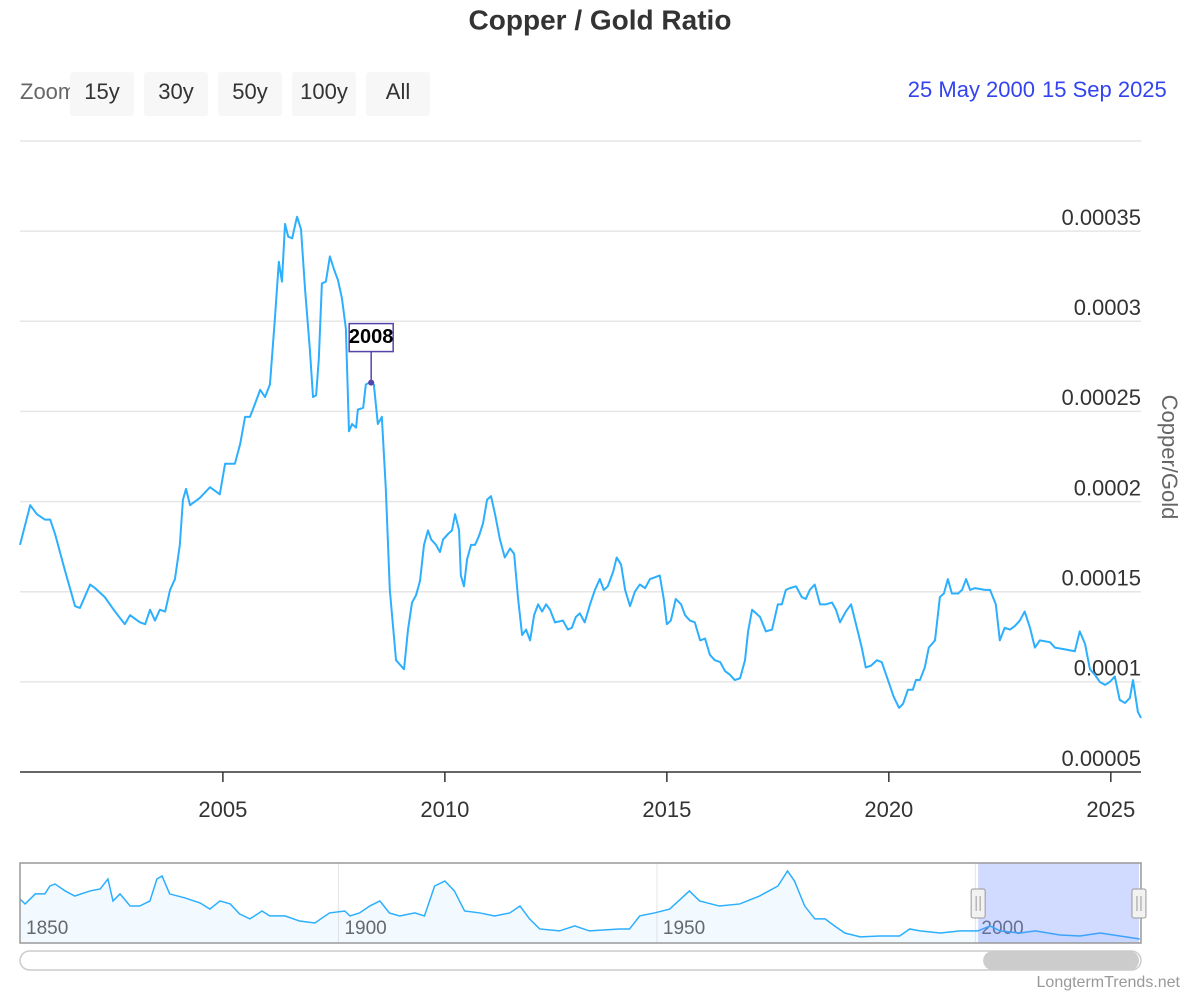  I want to click on annotation-box, so click(371, 337).